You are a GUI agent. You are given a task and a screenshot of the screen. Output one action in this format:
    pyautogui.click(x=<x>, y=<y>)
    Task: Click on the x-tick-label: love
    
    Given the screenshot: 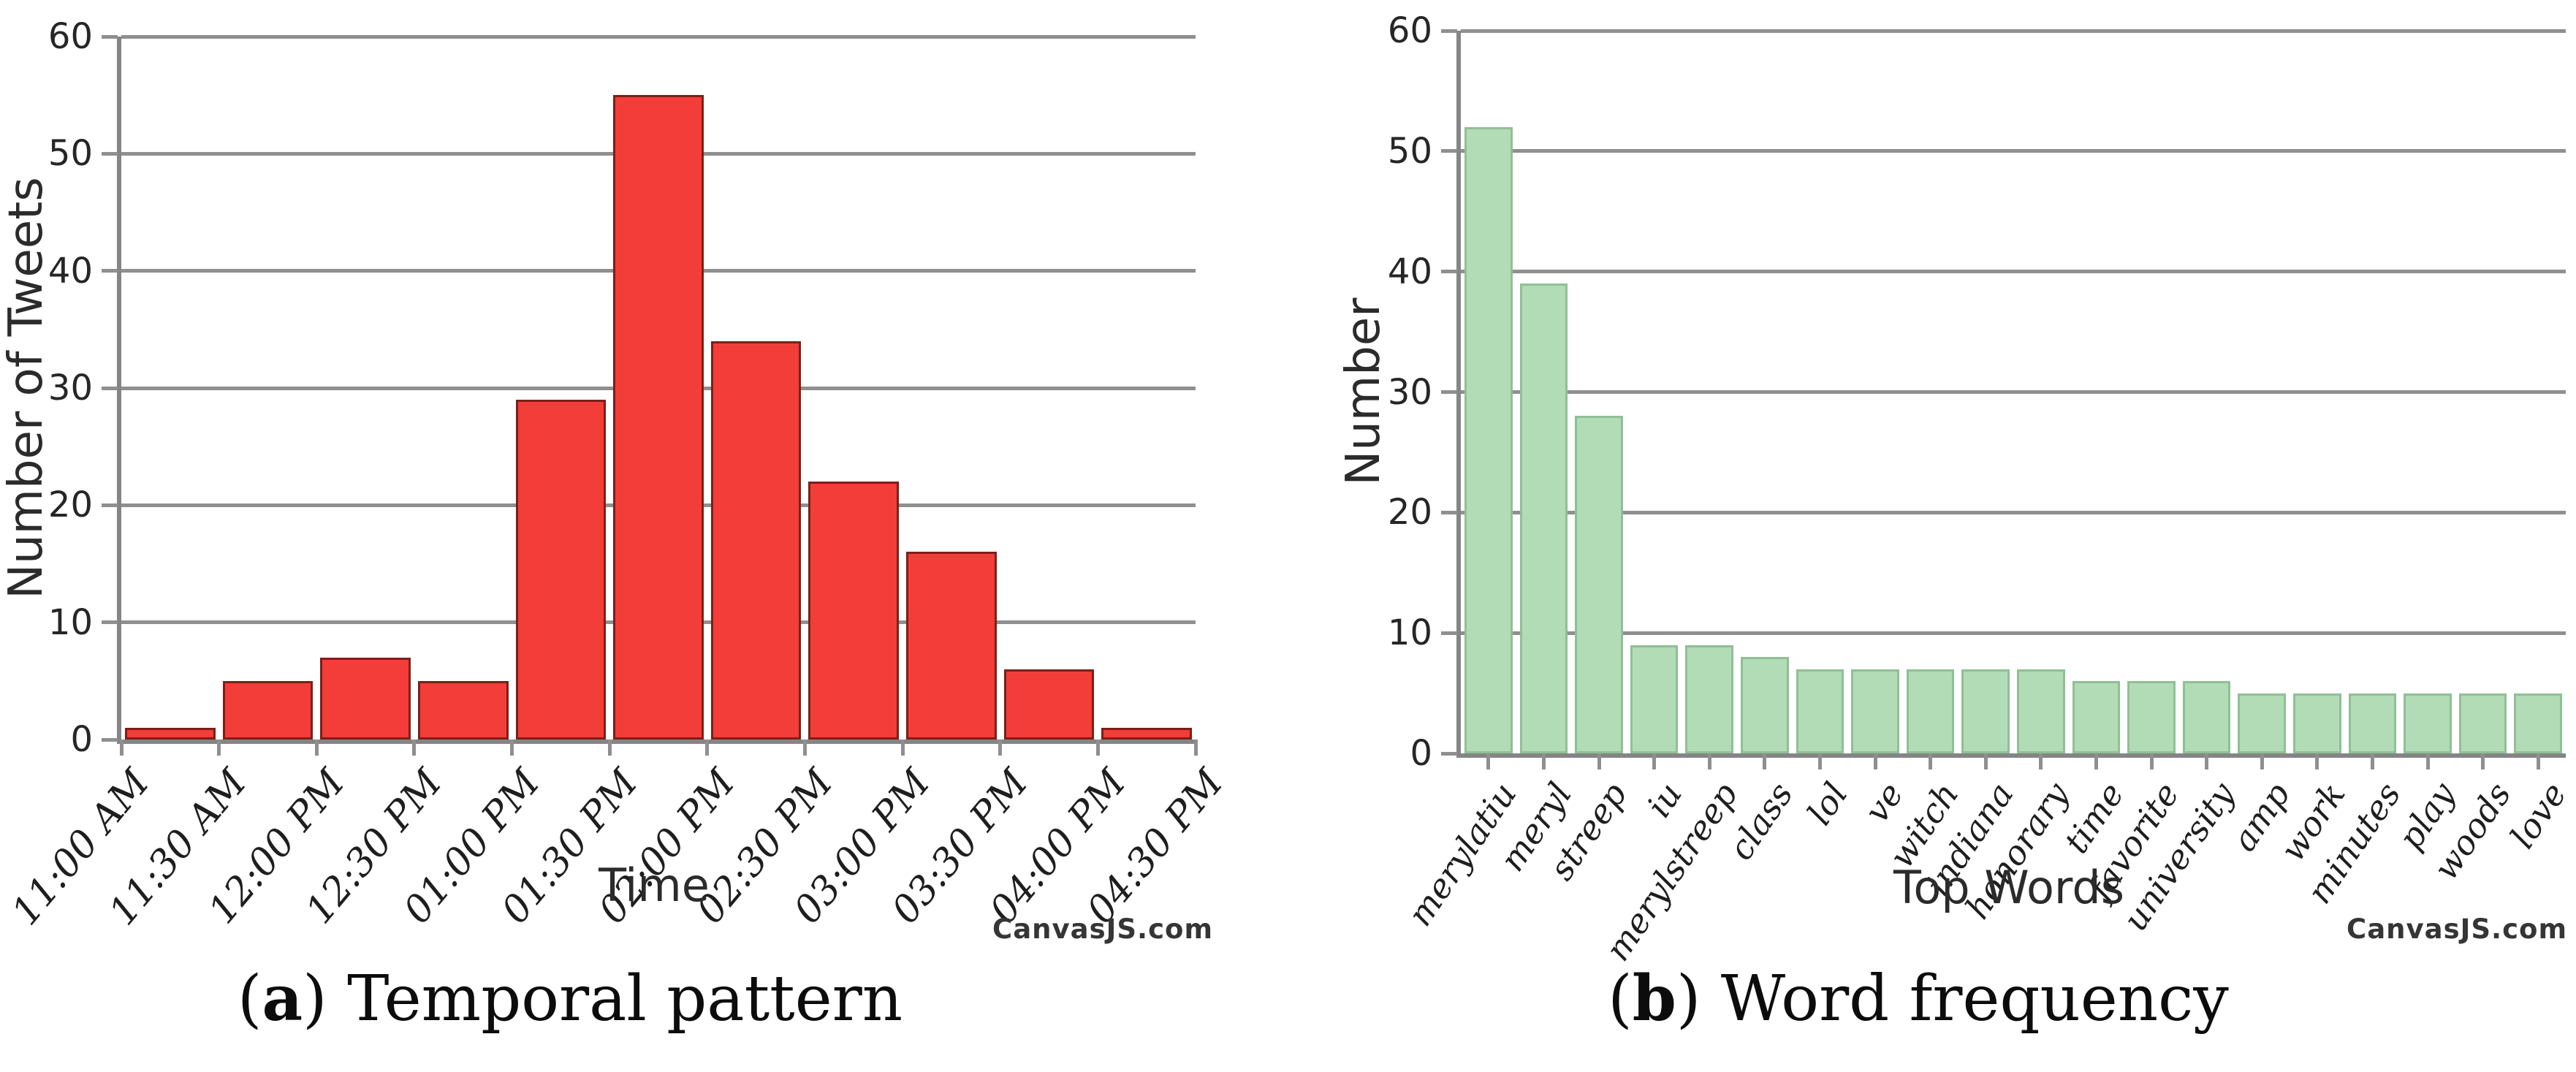 What is the action you would take?
    pyautogui.click(x=2537, y=816)
    